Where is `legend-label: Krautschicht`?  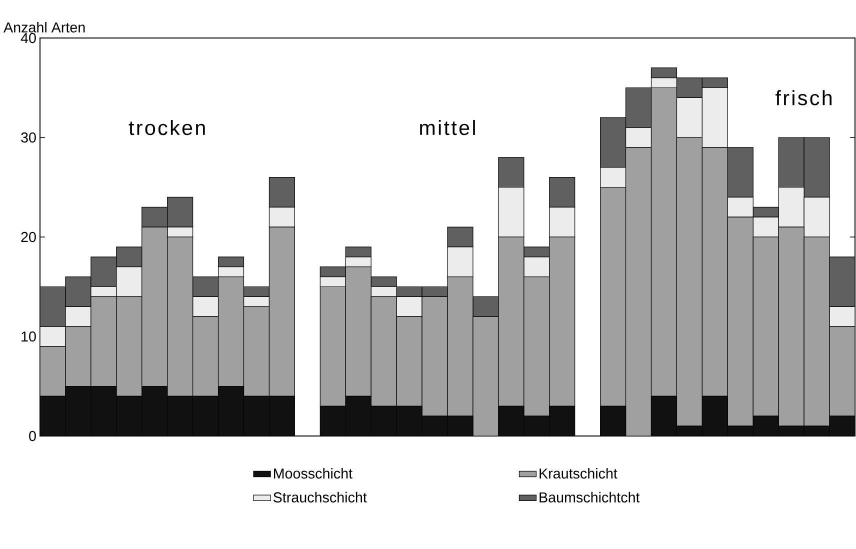 legend-label: Krautschicht is located at coordinates (579, 473).